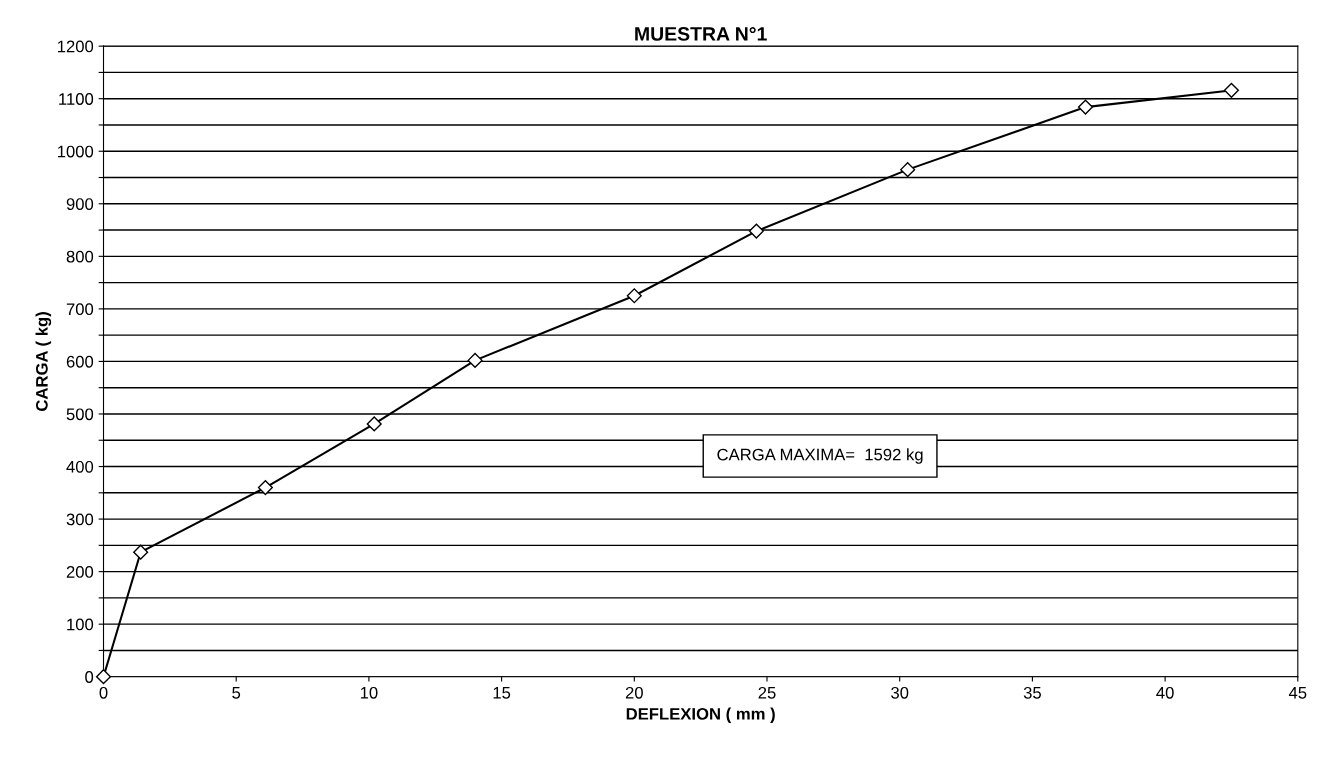  I want to click on x-tick-label: 45, so click(1297, 693).